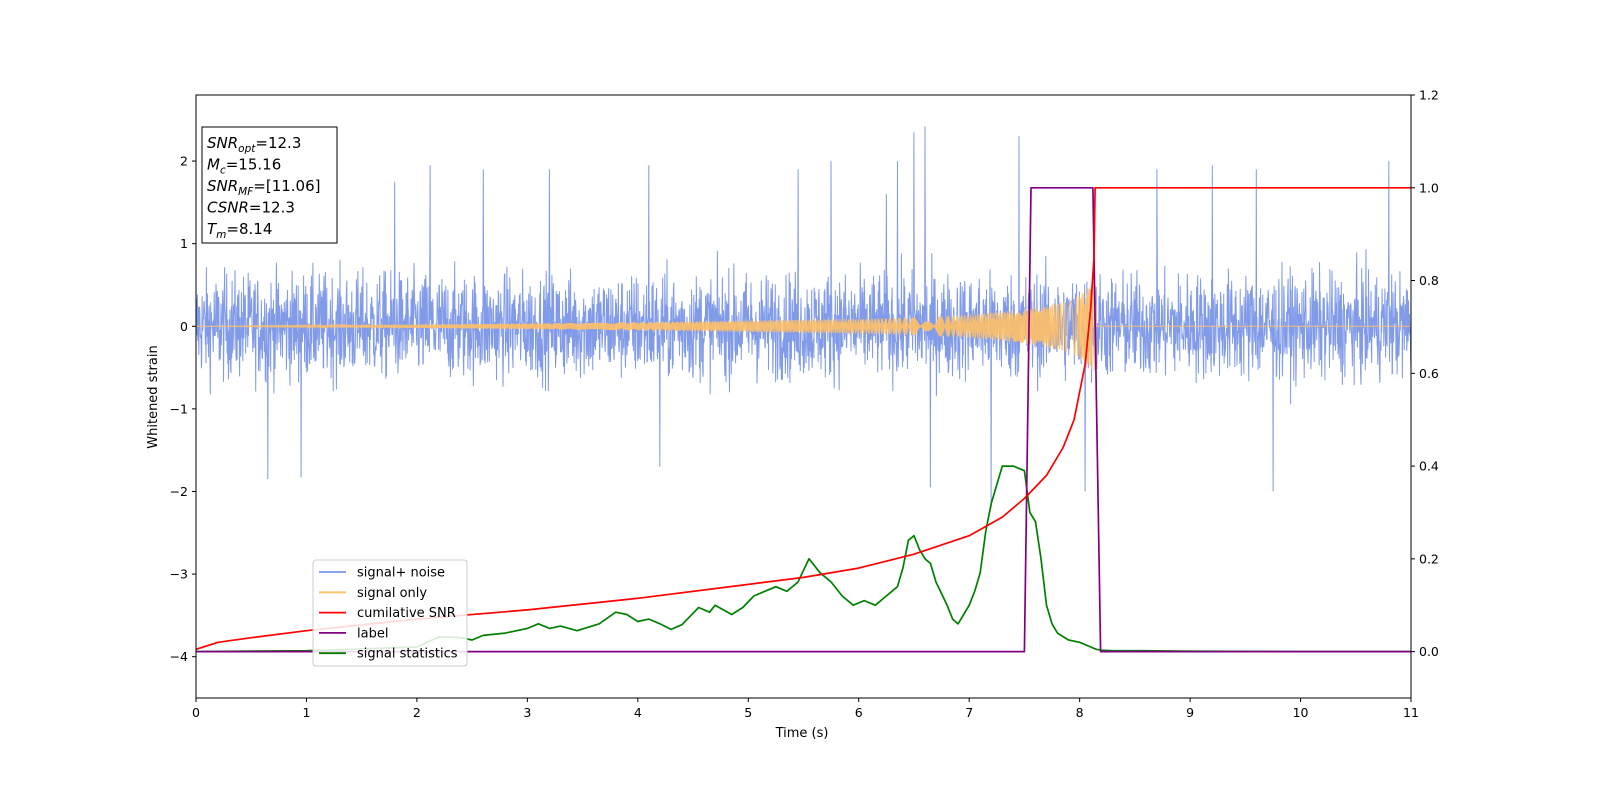 The width and height of the screenshot is (1600, 800). What do you see at coordinates (179, 574) in the screenshot?
I see `y-left-tick-label: −3` at bounding box center [179, 574].